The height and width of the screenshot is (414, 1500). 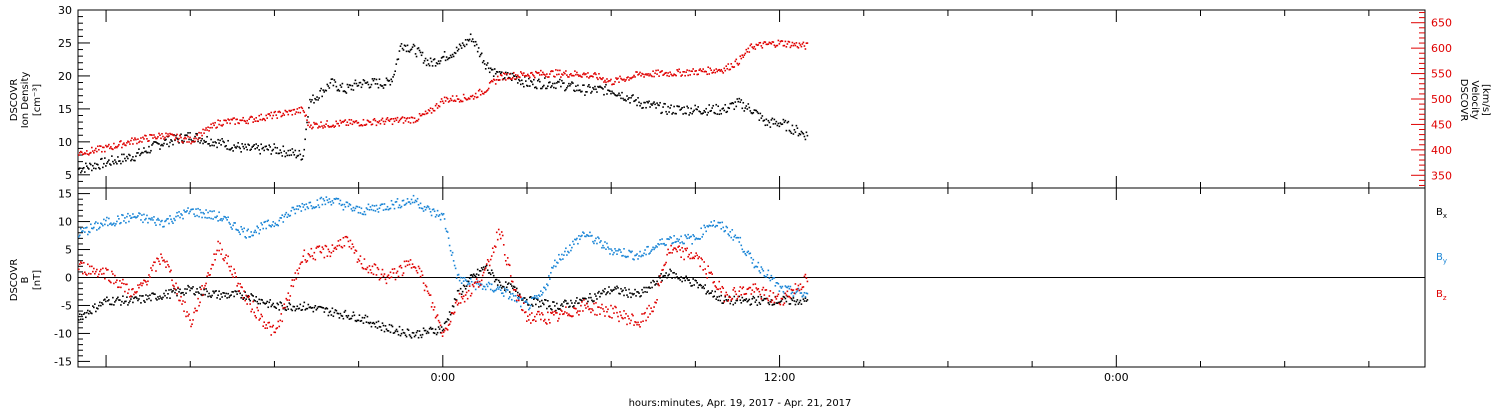 What do you see at coordinates (68, 278) in the screenshot?
I see `bottom-left-tick-label: 0` at bounding box center [68, 278].